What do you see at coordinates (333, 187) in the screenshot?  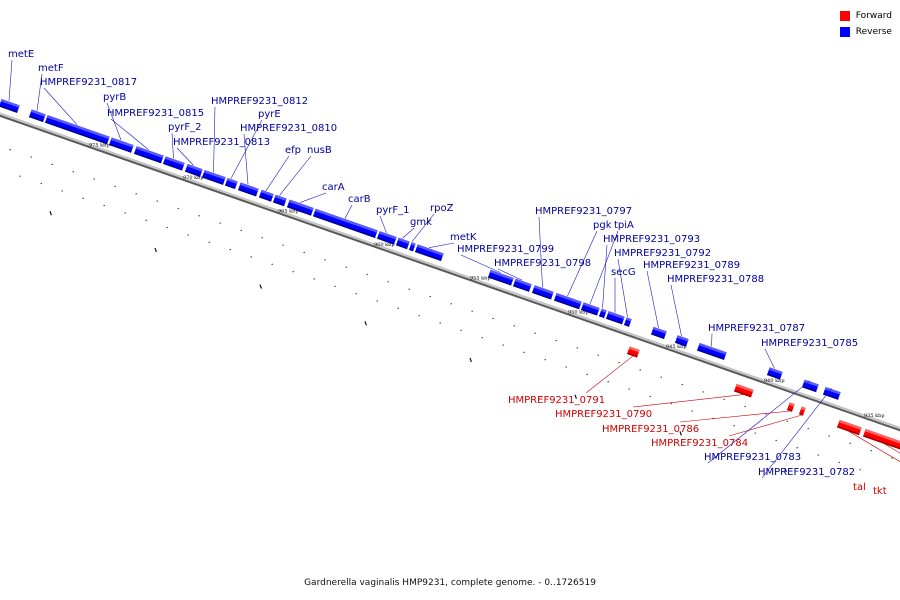 I see `gene-label: carA` at bounding box center [333, 187].